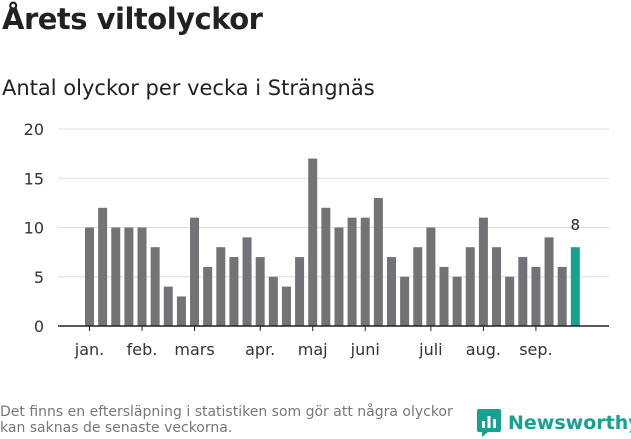  Describe the element at coordinates (483, 349) in the screenshot. I see `x-tick-label: aug.` at that location.